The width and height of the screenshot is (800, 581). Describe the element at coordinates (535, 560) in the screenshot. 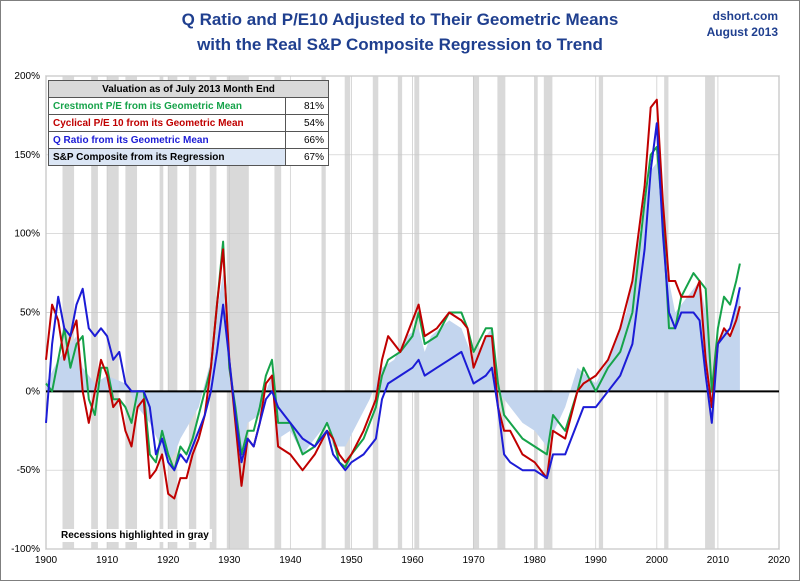

I see `x-tick-label: 1980` at that location.